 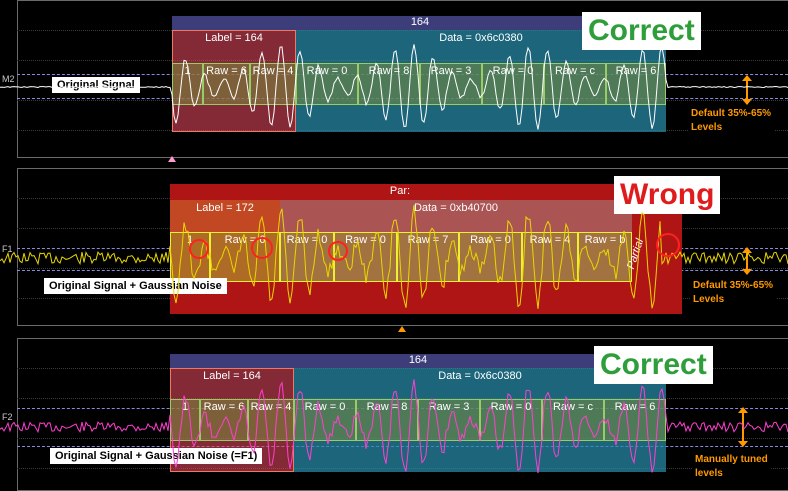 I want to click on verdict-label: Wrong, so click(x=667, y=195).